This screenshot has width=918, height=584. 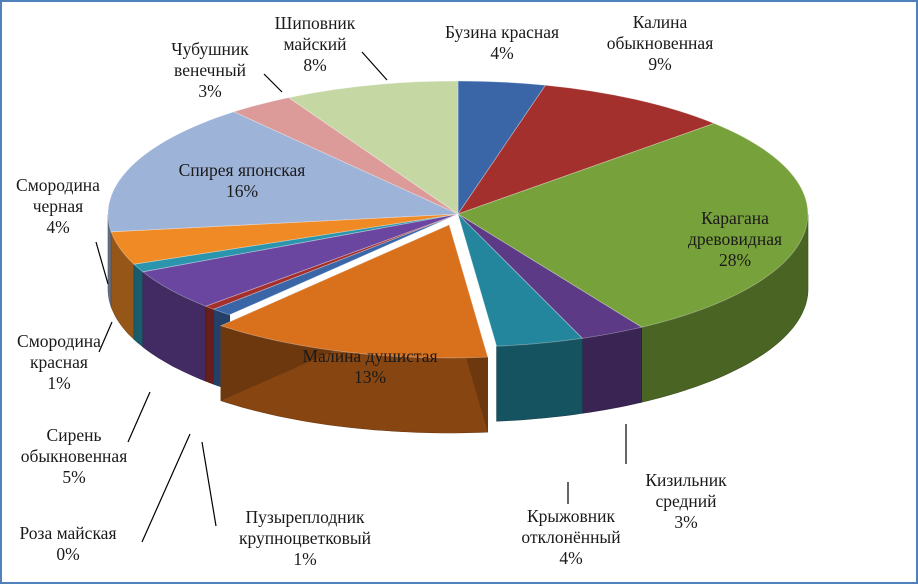 What do you see at coordinates (315, 23) in the screenshot?
I see `slice-label-line: Шиповник` at bounding box center [315, 23].